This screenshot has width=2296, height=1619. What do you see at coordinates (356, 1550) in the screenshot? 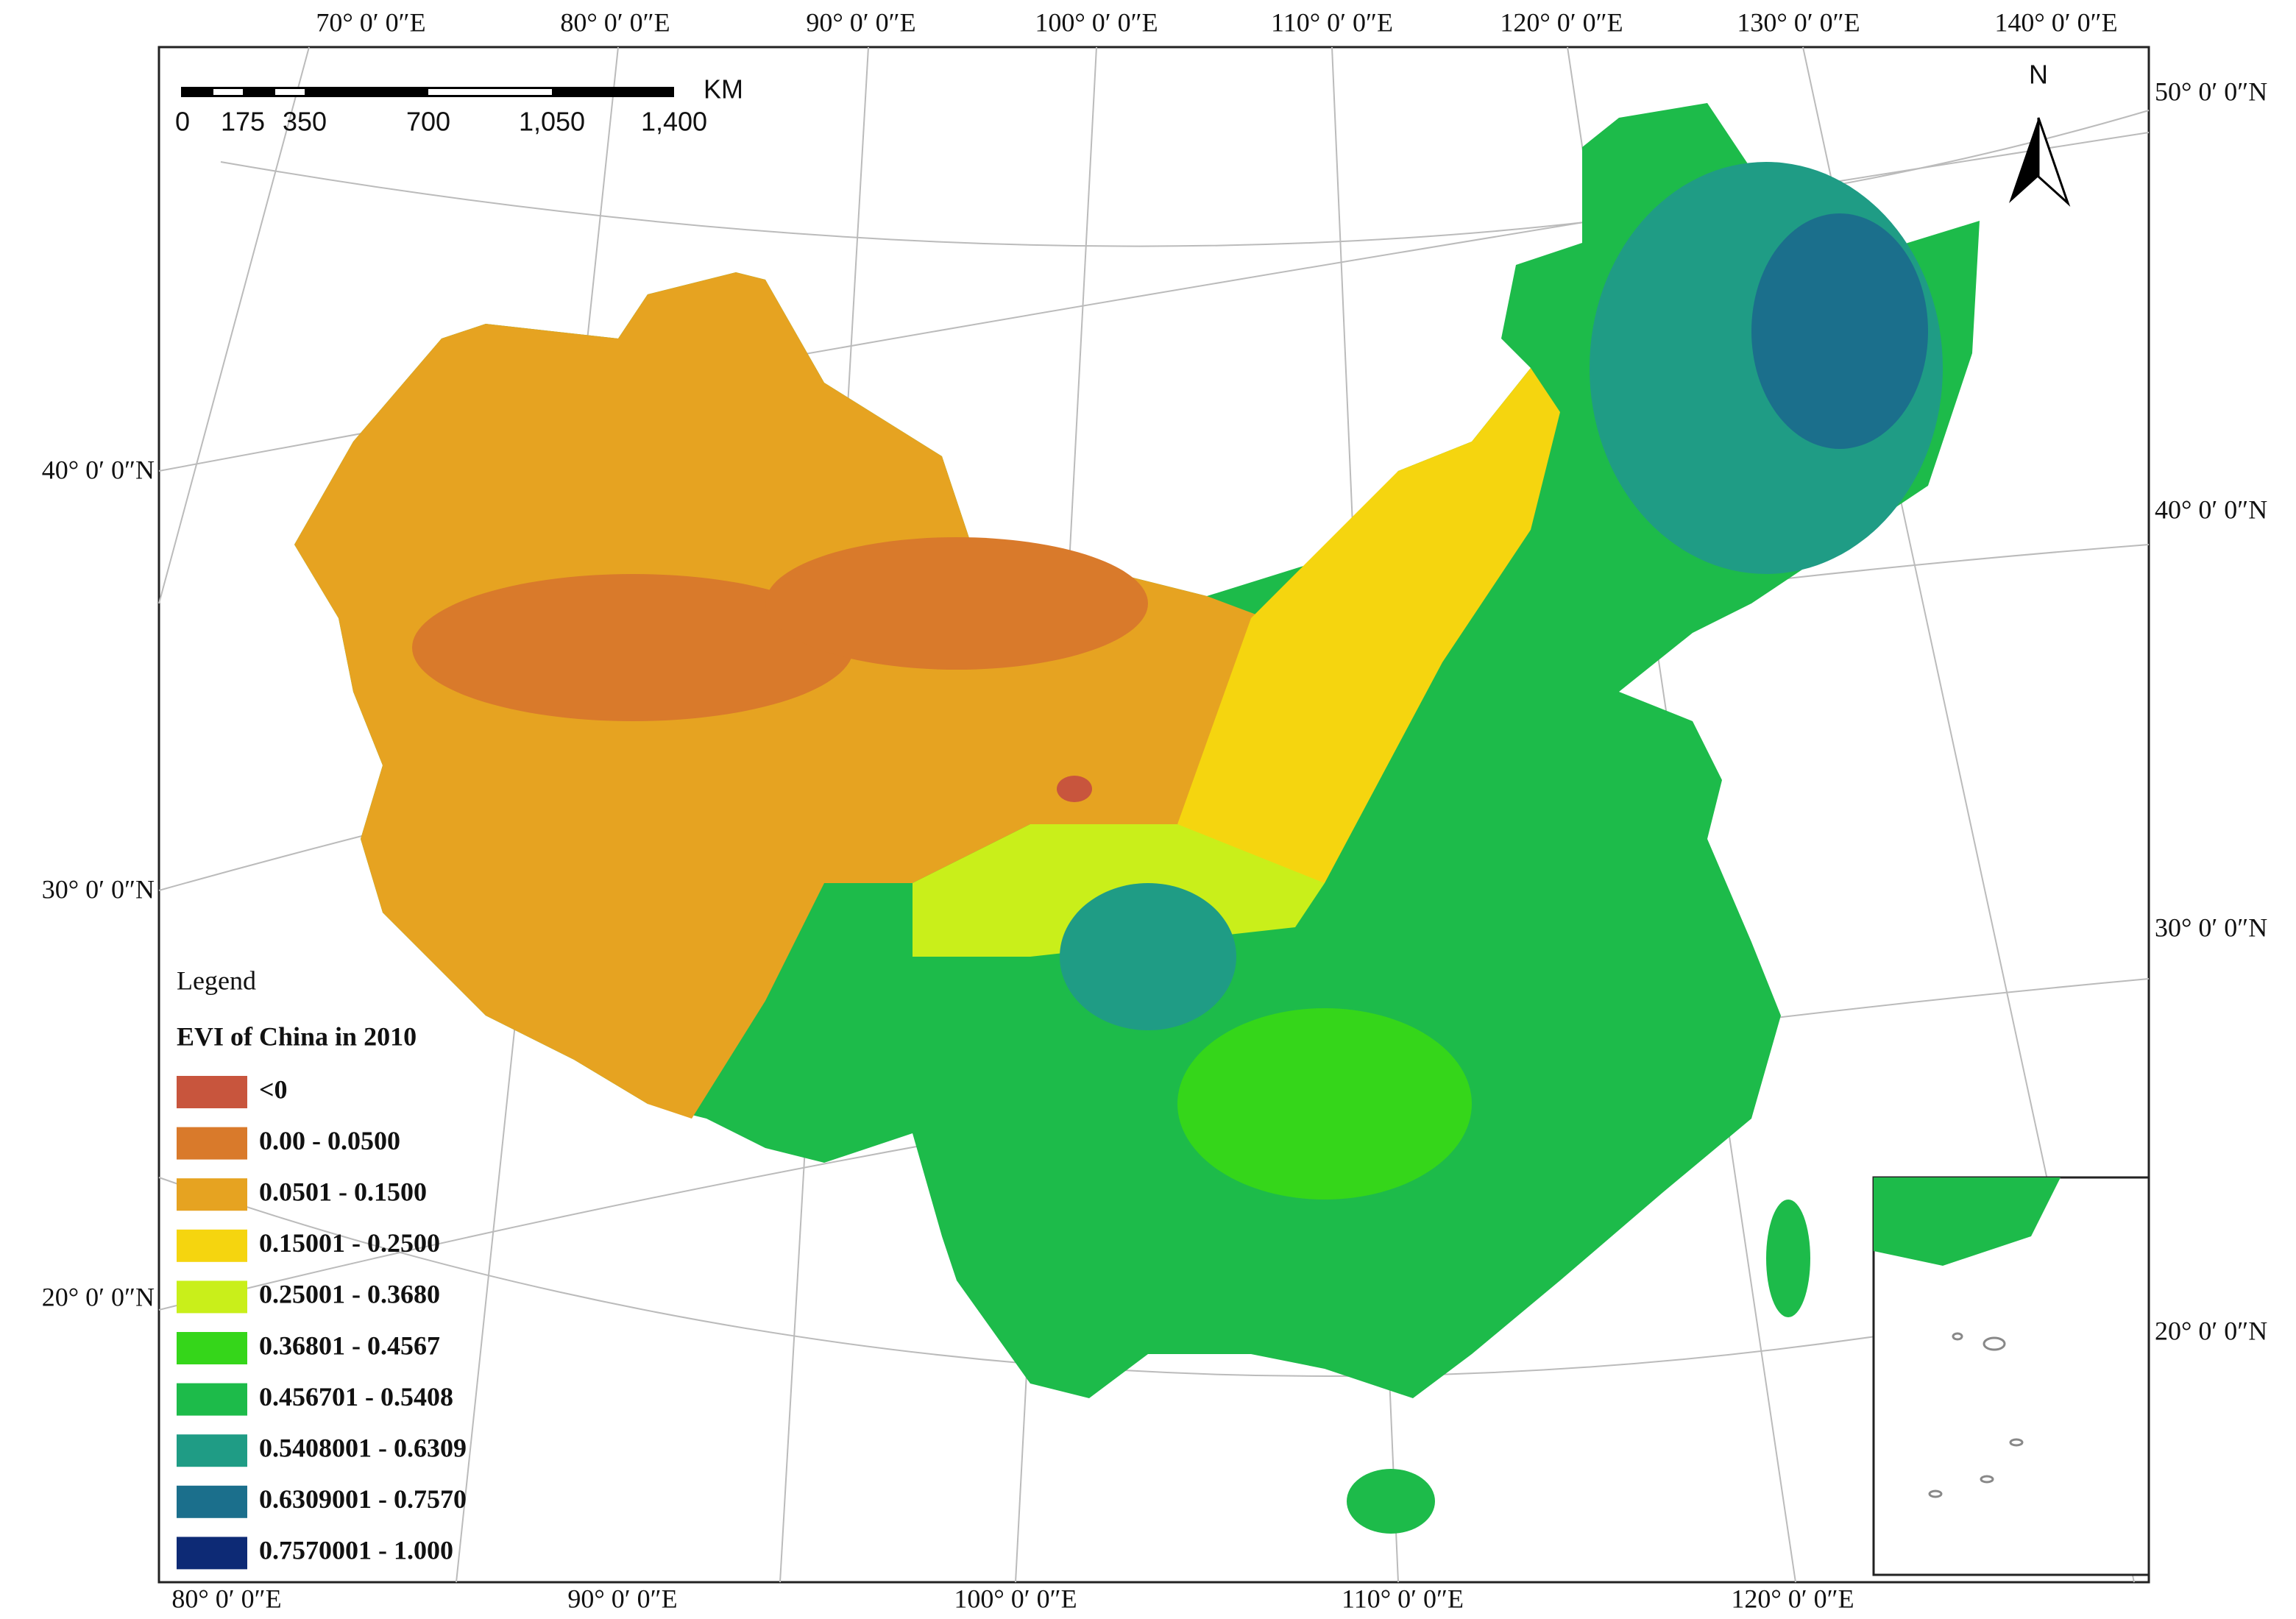
I see `legend-label: 0.7570001 - 1.000` at bounding box center [356, 1550].